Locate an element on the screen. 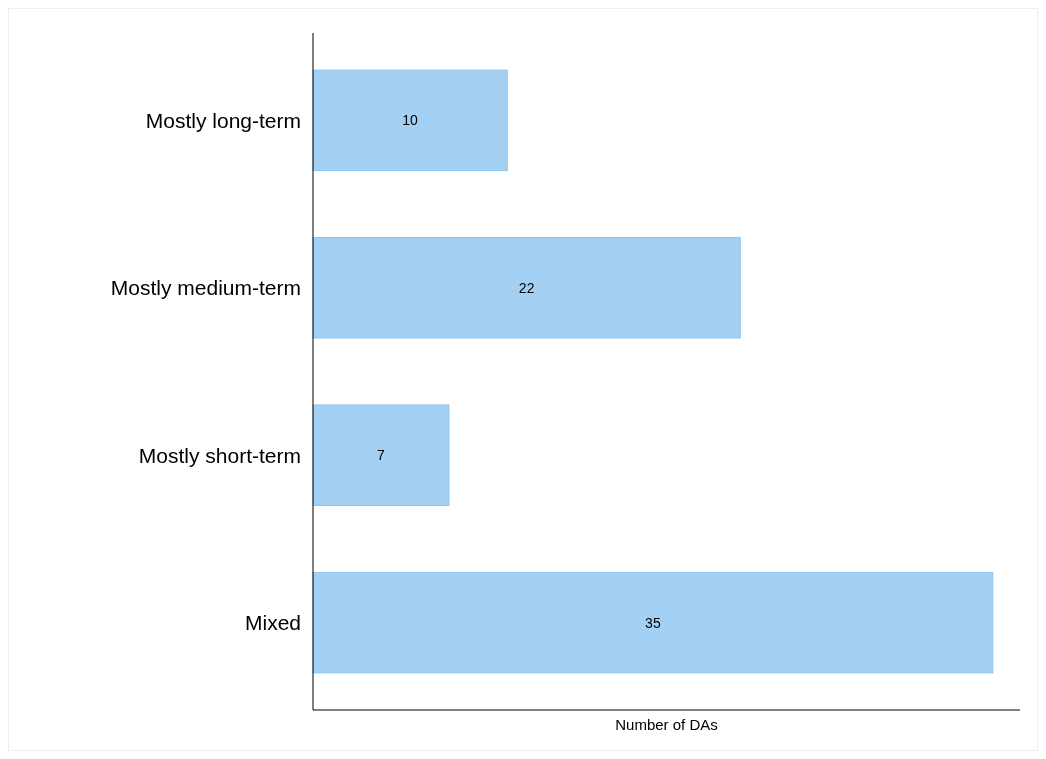 The width and height of the screenshot is (1046, 759). data-label: 7 is located at coordinates (381, 455).